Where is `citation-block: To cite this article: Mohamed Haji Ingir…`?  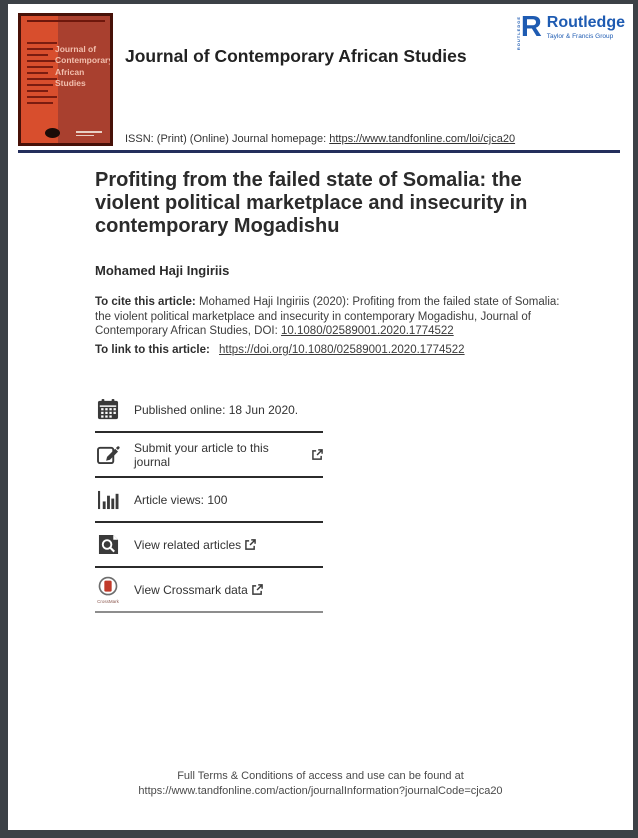
citation-block: To cite this article: Mohamed Haji Ingir… is located at coordinates (330, 317).